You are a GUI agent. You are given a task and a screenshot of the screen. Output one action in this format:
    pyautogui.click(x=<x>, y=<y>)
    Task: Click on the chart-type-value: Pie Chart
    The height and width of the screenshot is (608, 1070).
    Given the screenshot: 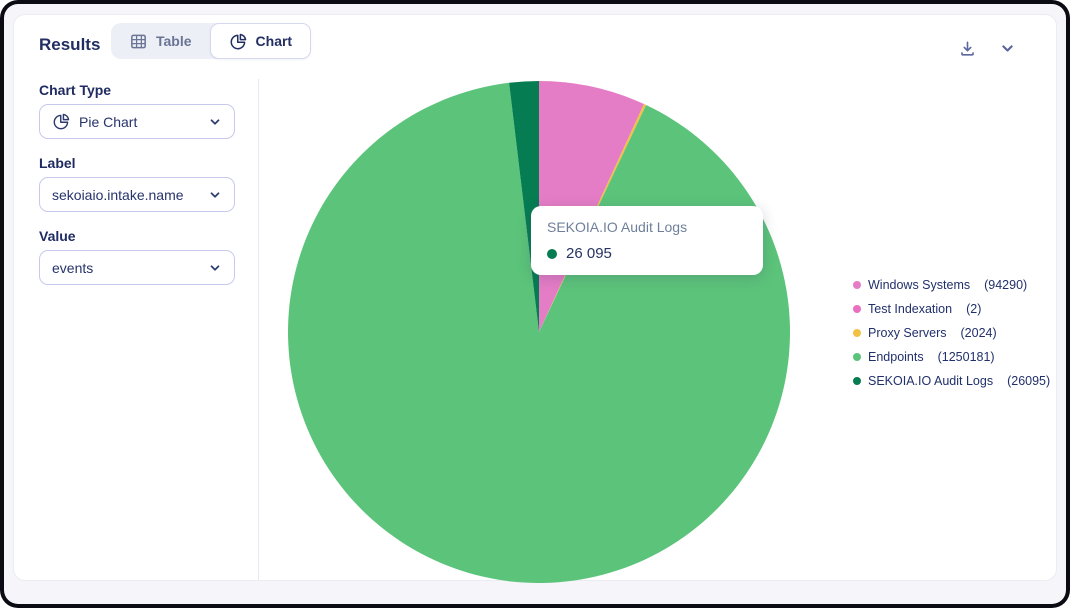 What is the action you would take?
    pyautogui.click(x=108, y=121)
    